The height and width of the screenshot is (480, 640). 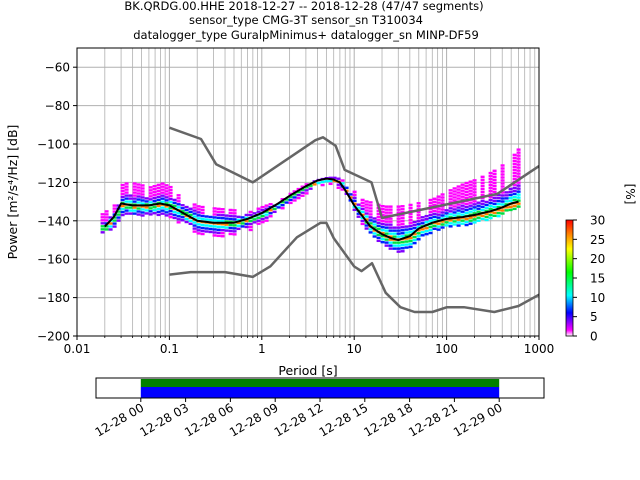 I want to click on time-tick-label: 12-28 12, so click(x=299, y=419).